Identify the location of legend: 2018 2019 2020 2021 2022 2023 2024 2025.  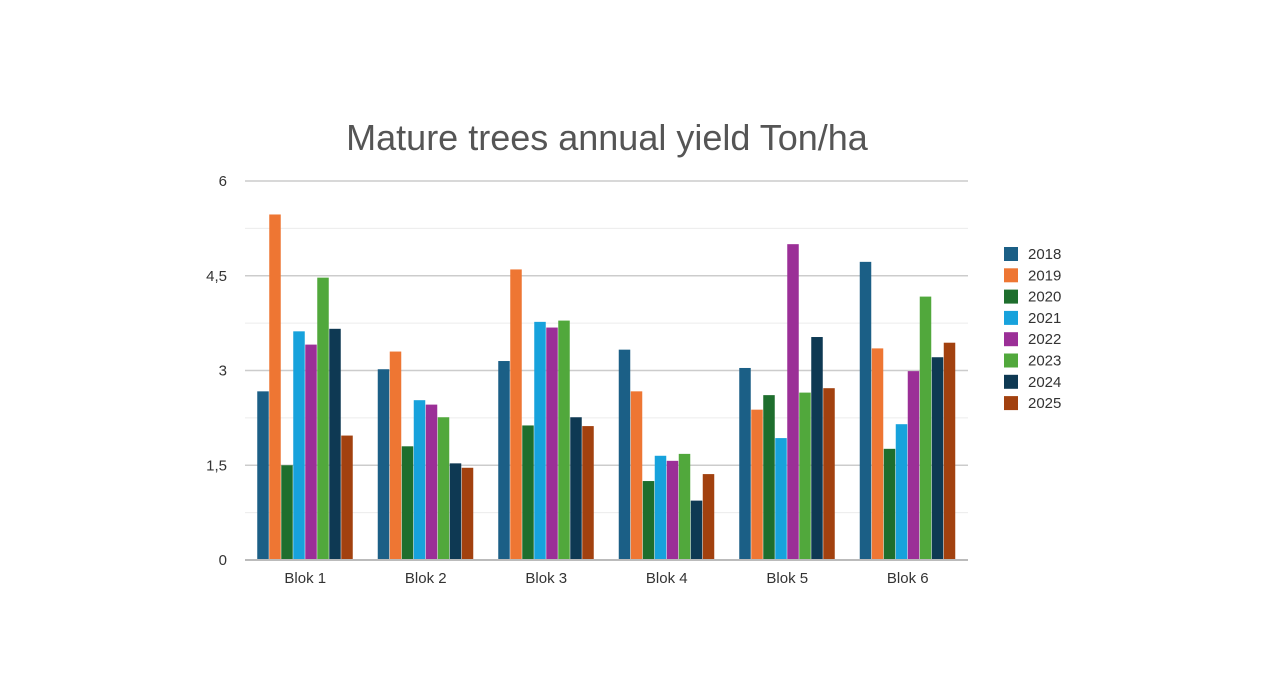
(1032, 329).